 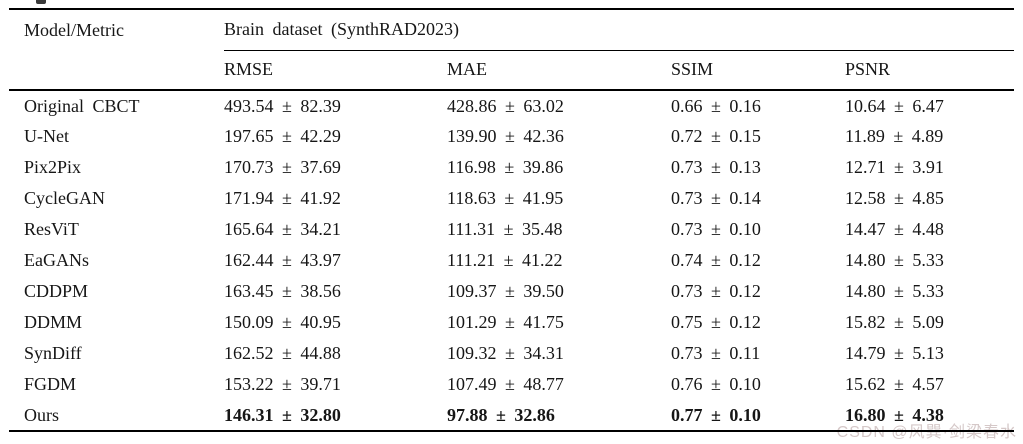 What do you see at coordinates (82, 105) in the screenshot?
I see `model-name-cell: Original CBCT` at bounding box center [82, 105].